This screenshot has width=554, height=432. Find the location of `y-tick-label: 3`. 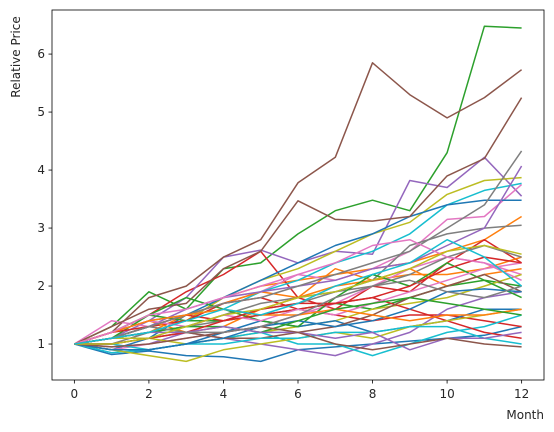

y-tick-label: 3 is located at coordinates (41, 228).